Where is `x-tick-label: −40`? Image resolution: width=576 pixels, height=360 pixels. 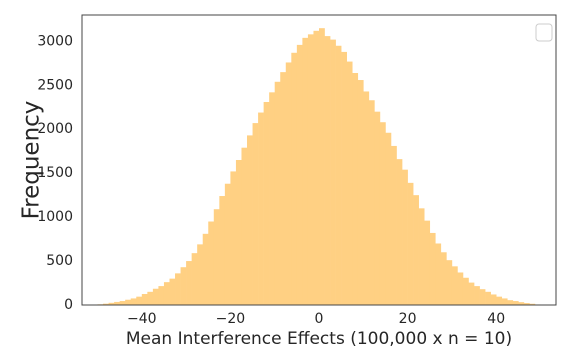 x-tick-label: −40 is located at coordinates (142, 319).